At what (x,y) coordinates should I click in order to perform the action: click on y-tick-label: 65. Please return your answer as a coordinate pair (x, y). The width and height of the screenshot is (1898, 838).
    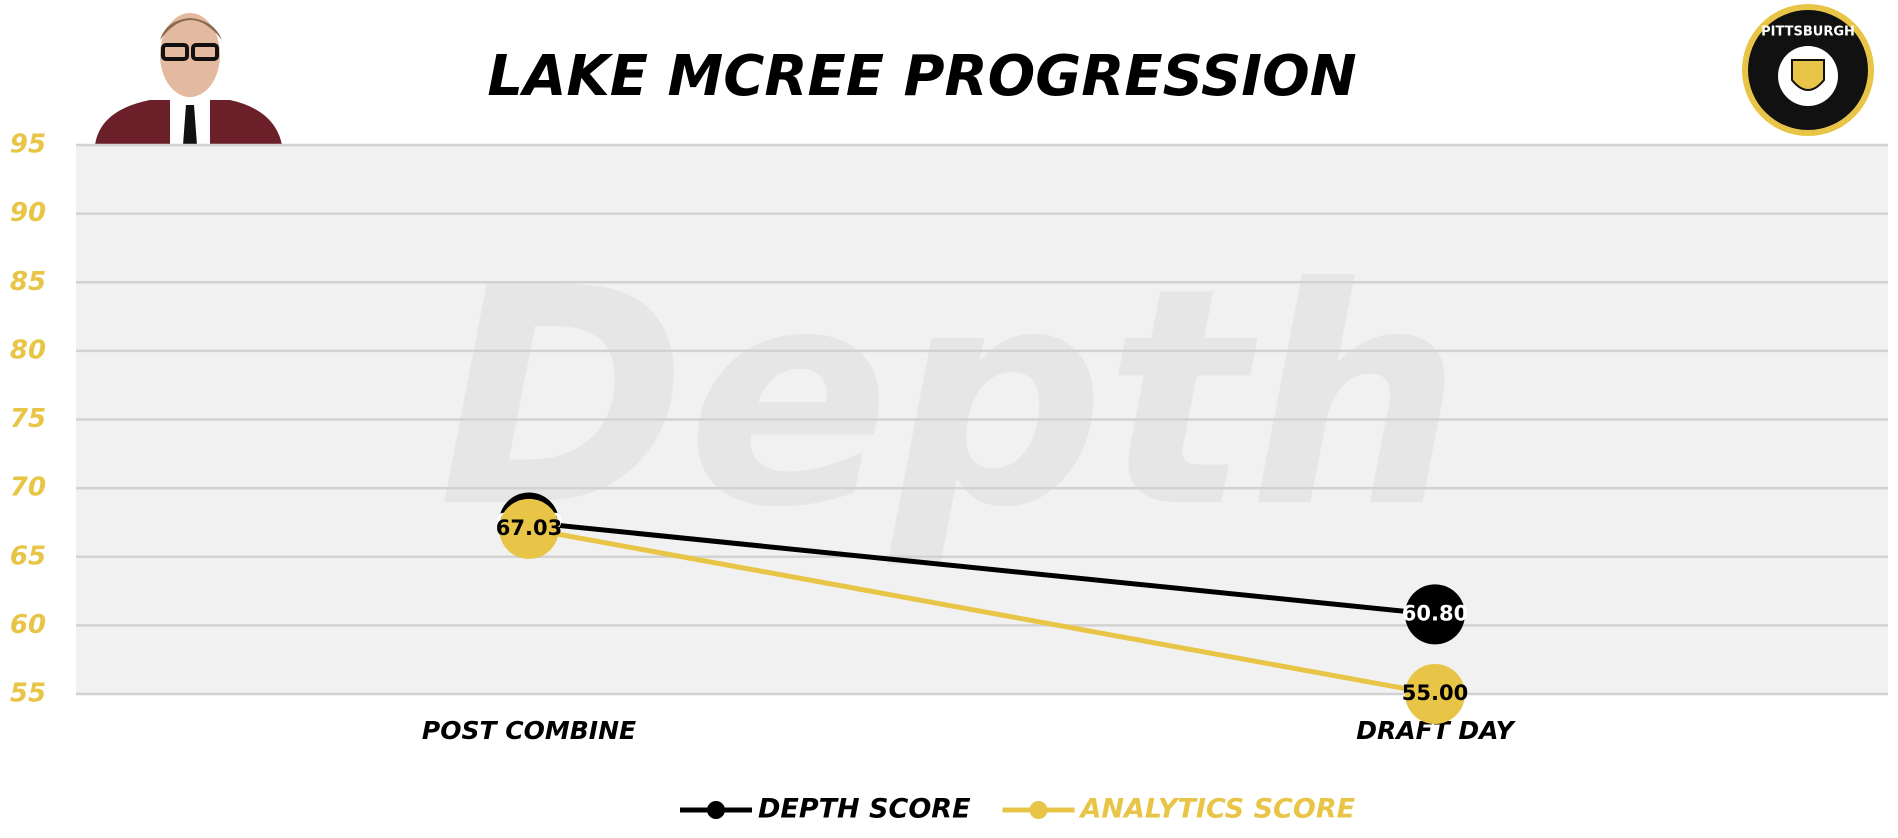
    Looking at the image, I should click on (28, 556).